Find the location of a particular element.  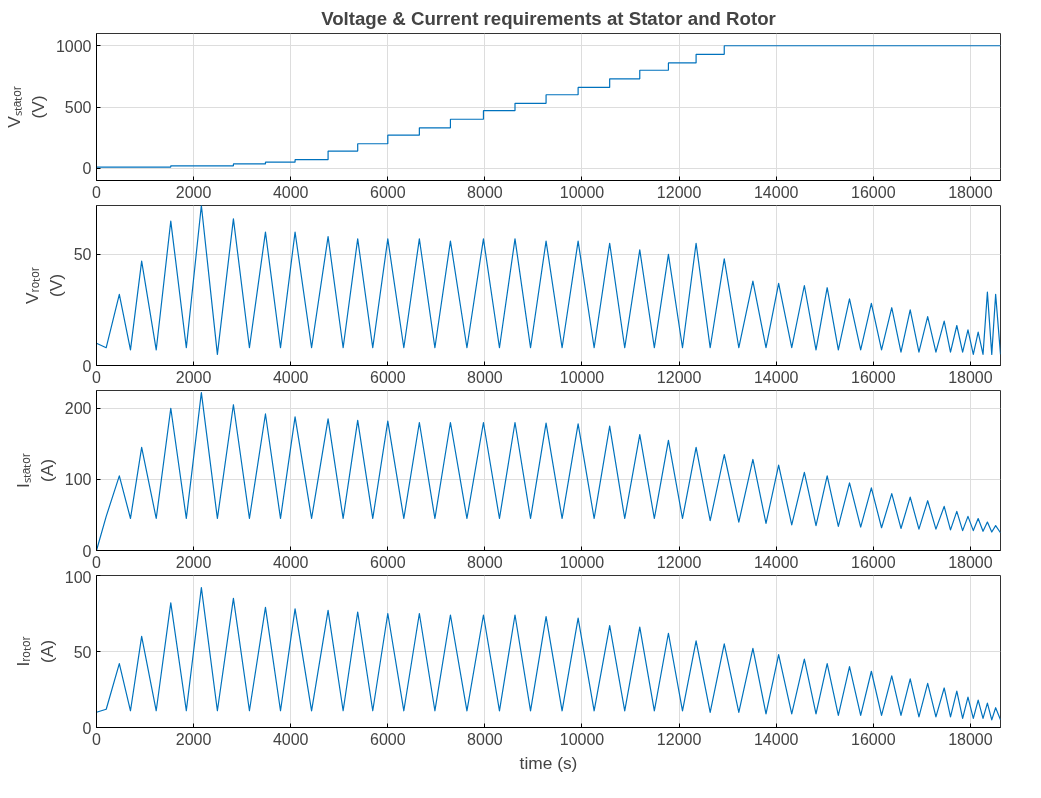

x-axis-title: time (s) is located at coordinates (548, 762).